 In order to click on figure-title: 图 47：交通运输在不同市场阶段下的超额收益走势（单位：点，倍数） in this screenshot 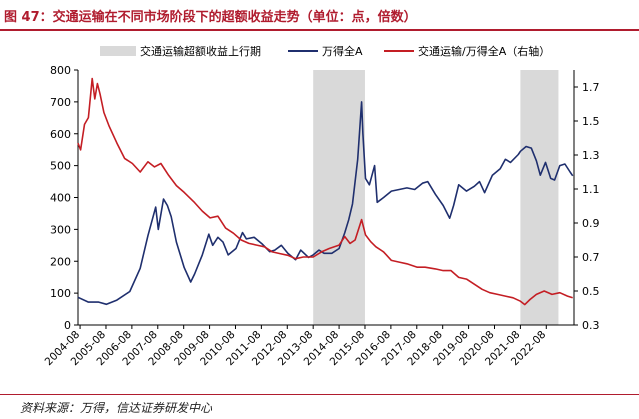, I will do `click(210, 17)`.